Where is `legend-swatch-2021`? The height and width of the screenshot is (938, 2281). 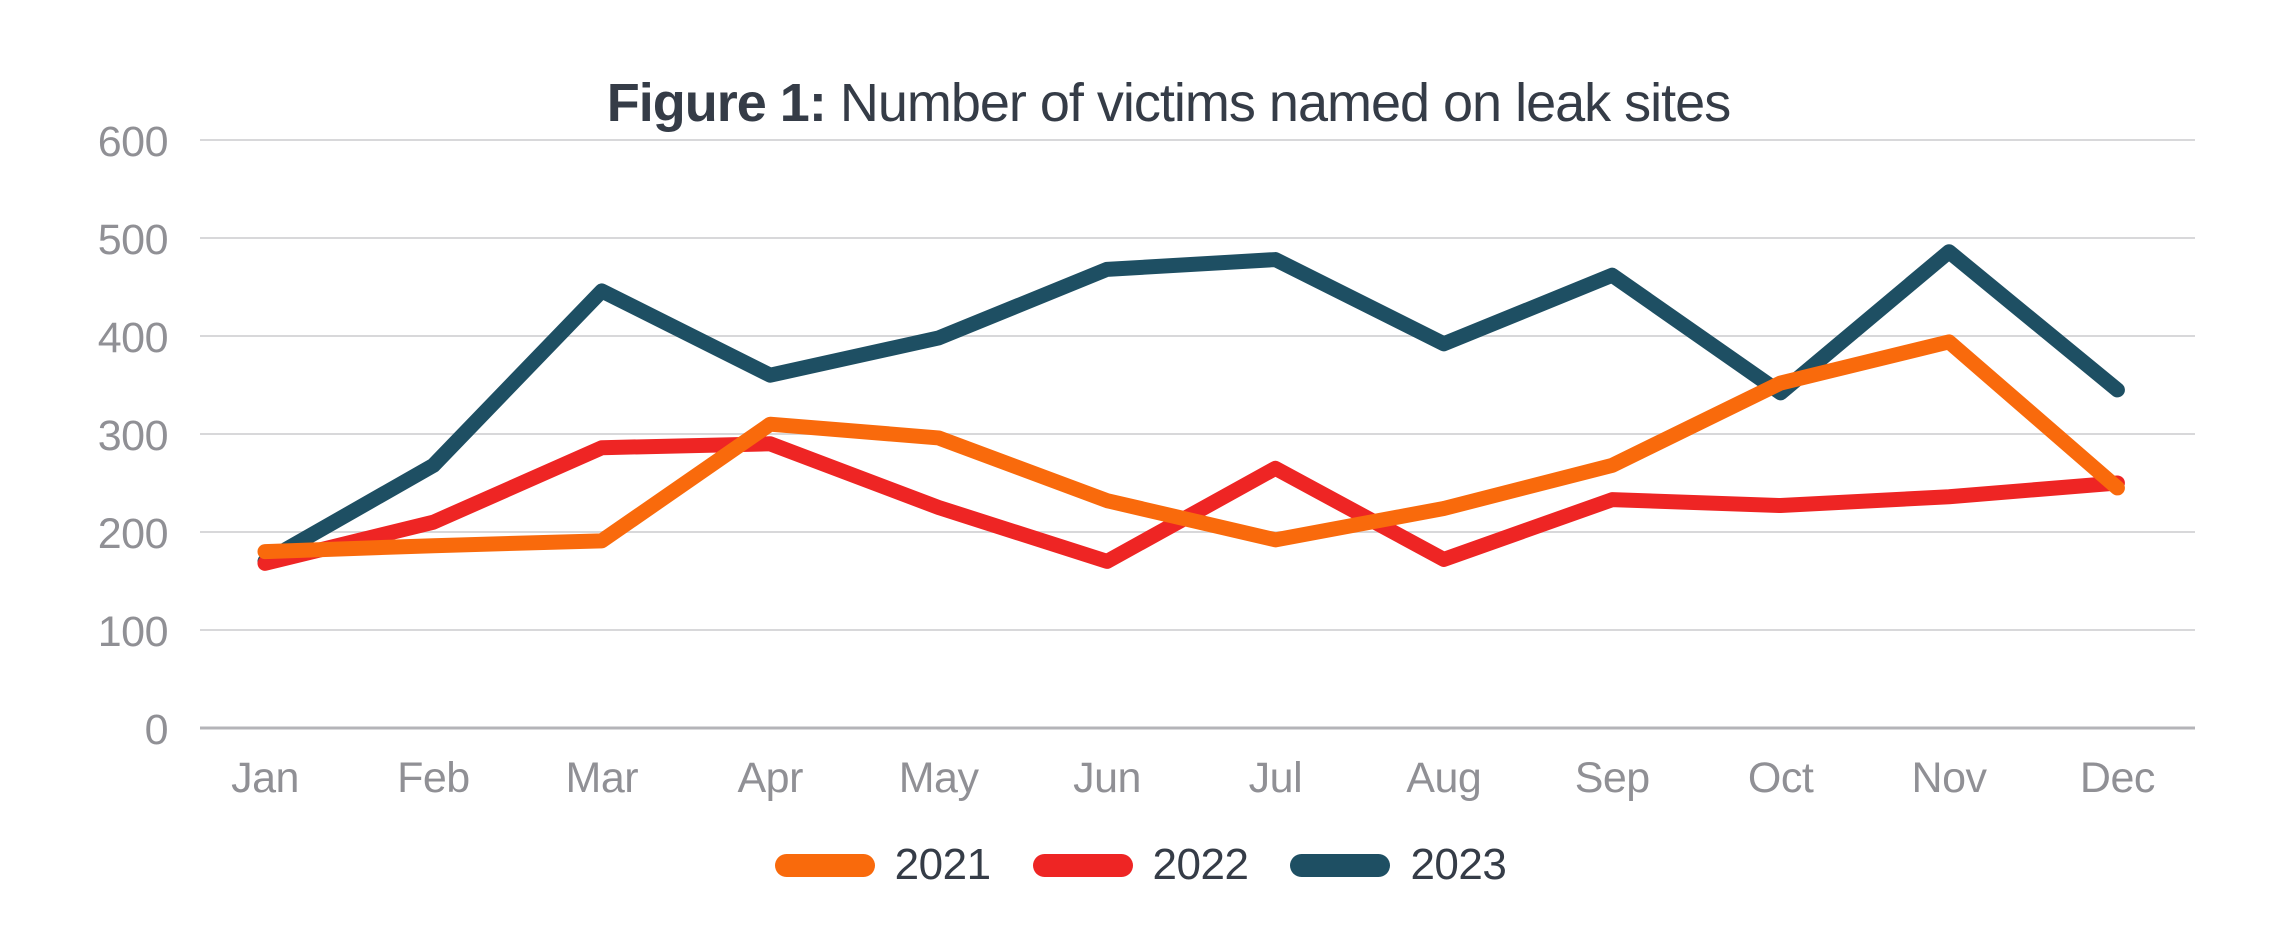
legend-swatch-2021 is located at coordinates (824, 865).